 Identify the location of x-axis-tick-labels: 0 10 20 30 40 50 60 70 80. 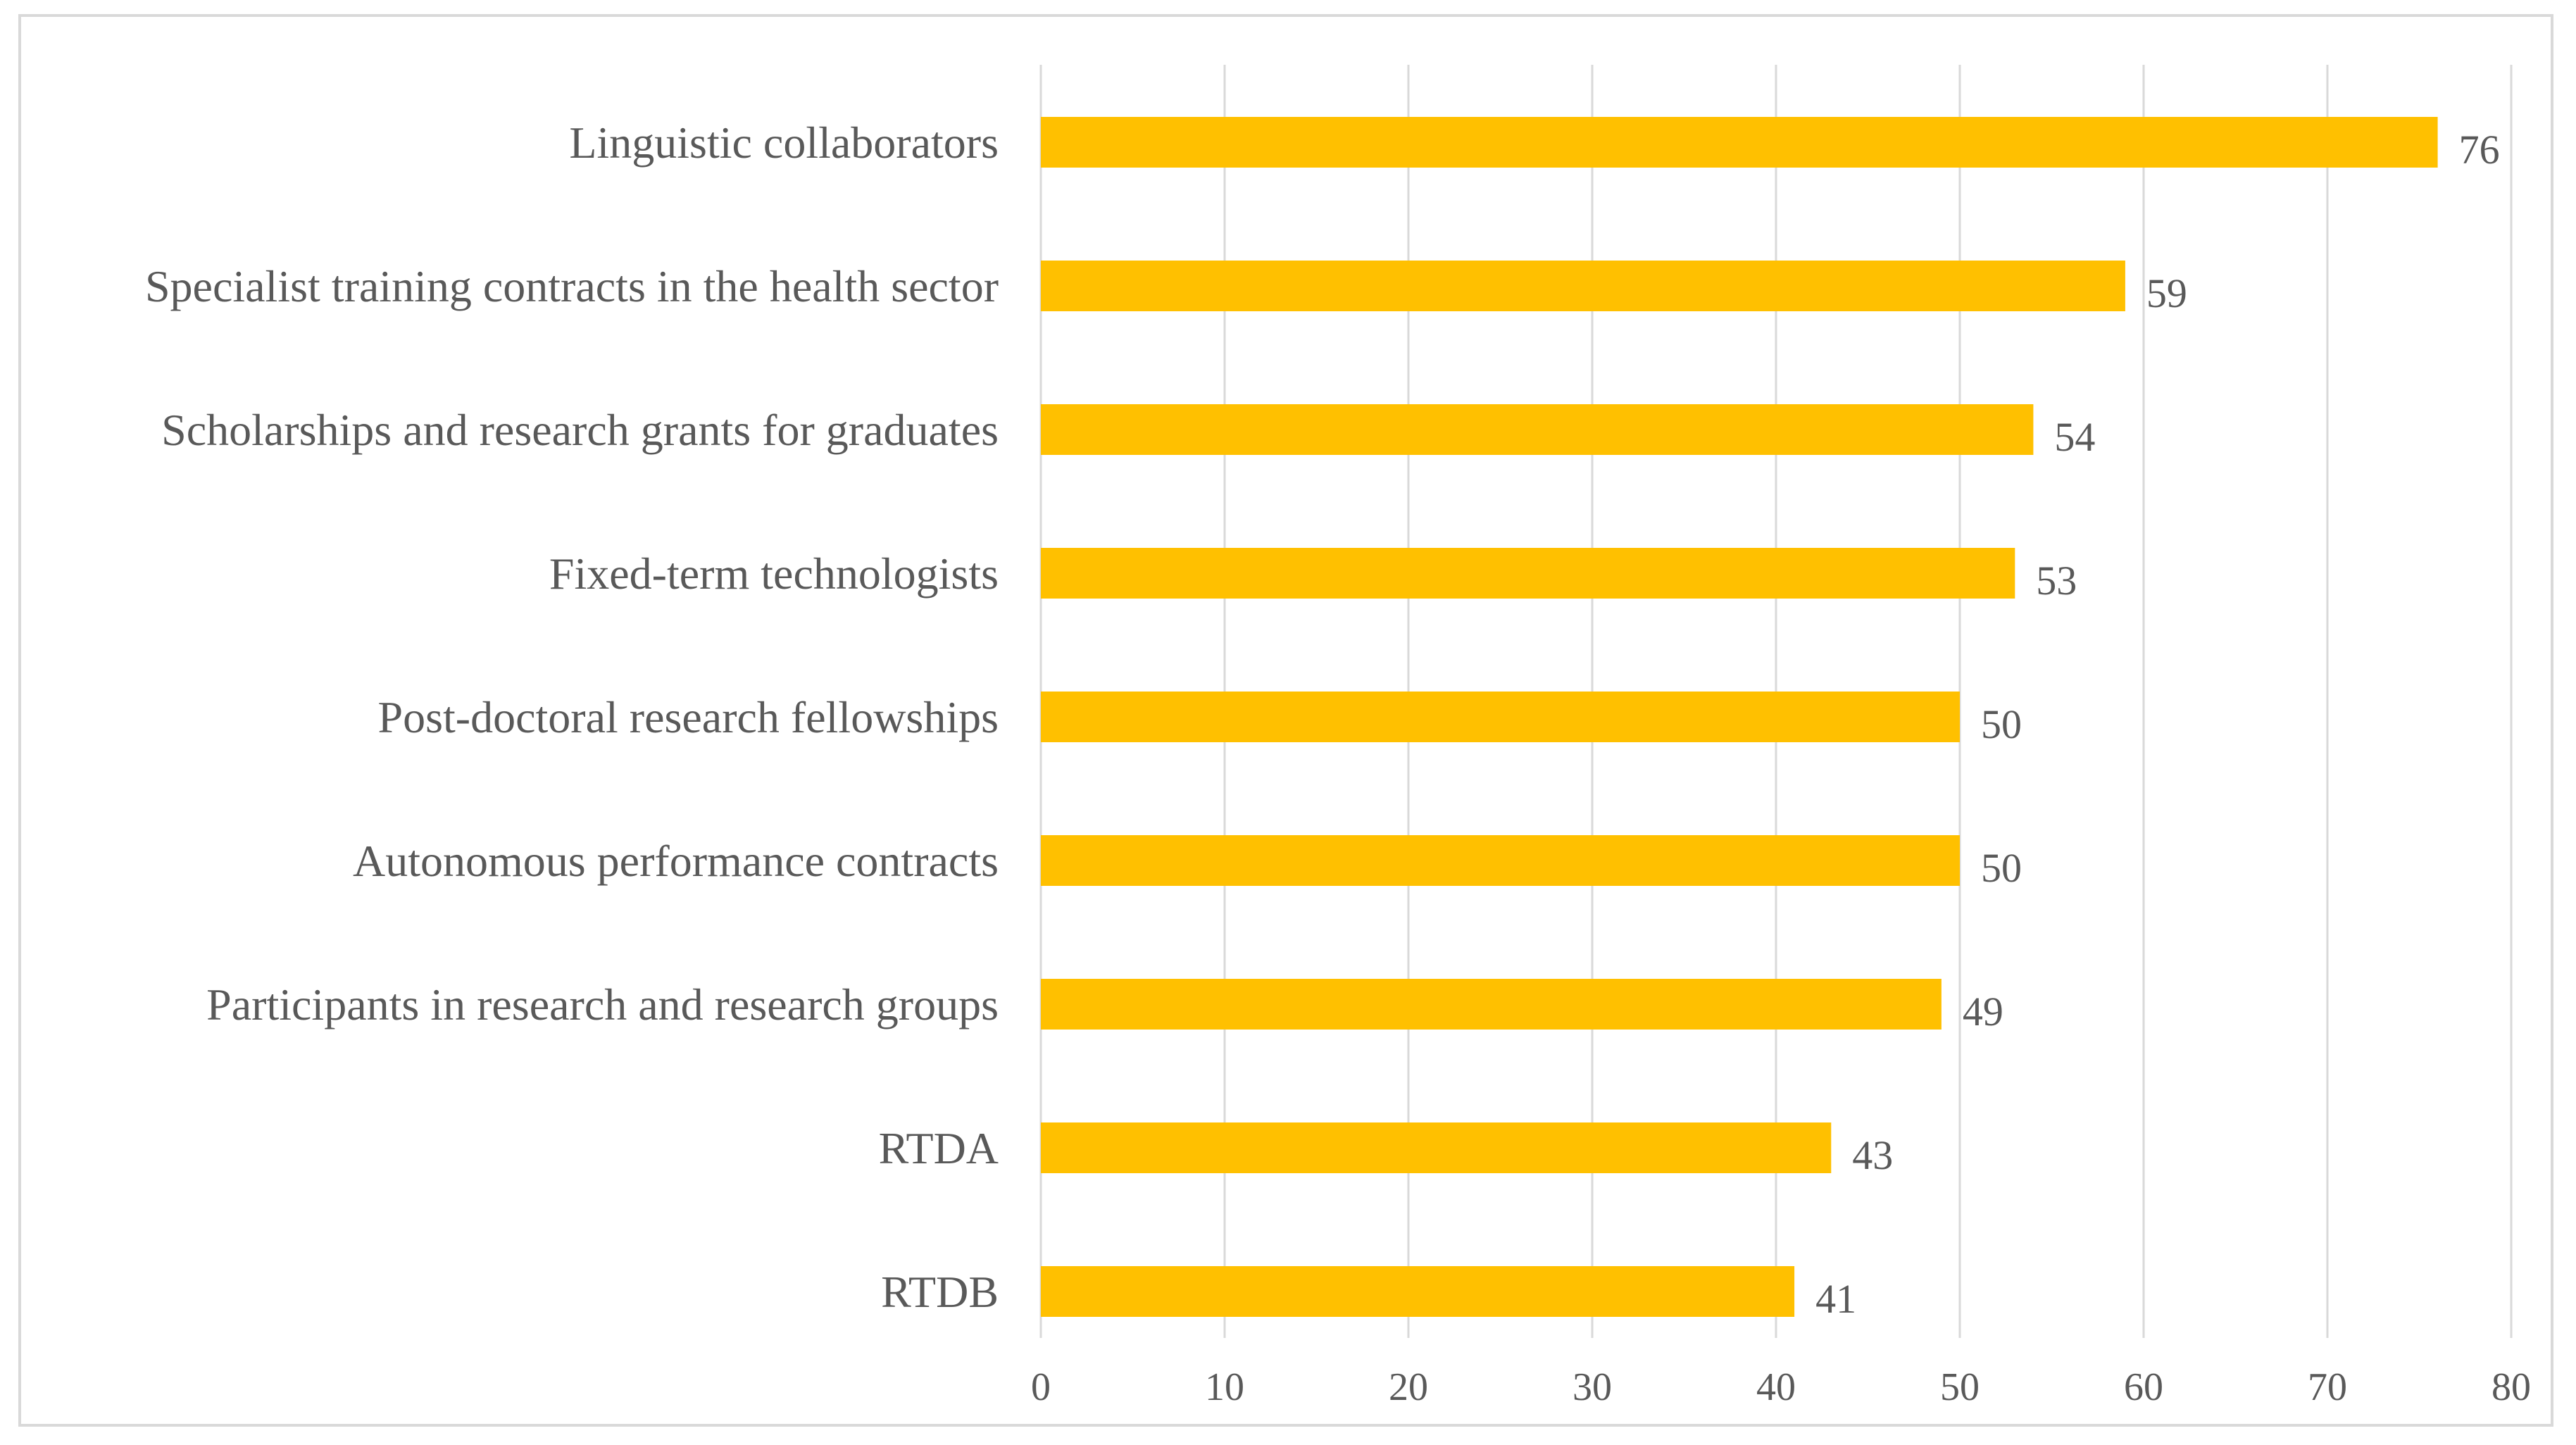
(1781, 1387).